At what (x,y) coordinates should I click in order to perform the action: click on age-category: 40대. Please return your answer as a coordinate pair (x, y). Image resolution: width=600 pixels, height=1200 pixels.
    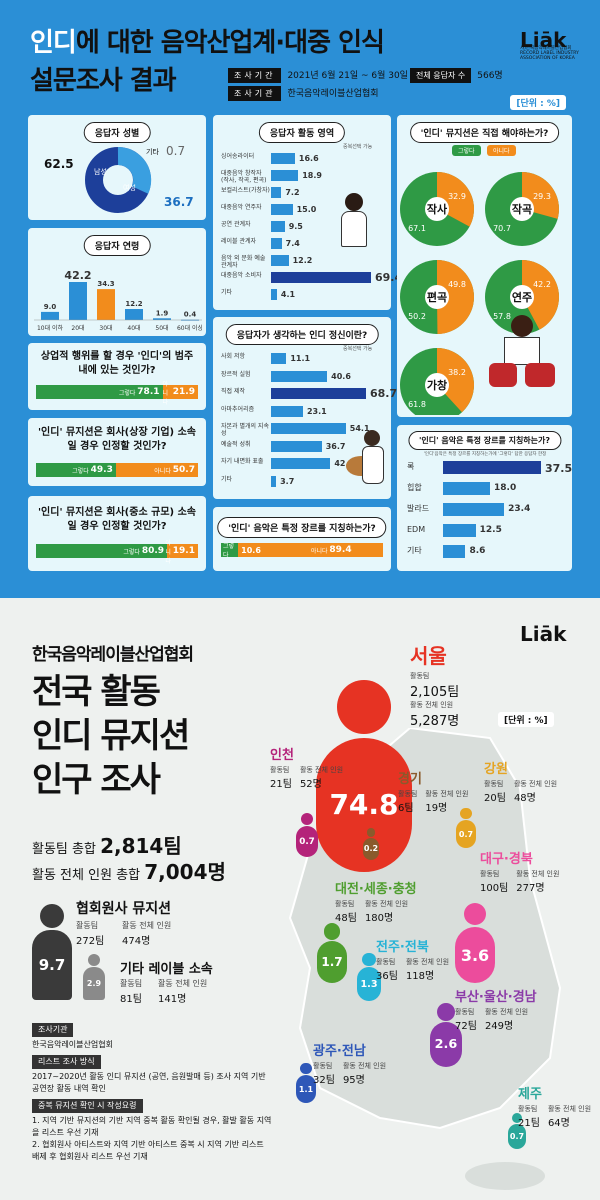
    Looking at the image, I should click on (133, 328).